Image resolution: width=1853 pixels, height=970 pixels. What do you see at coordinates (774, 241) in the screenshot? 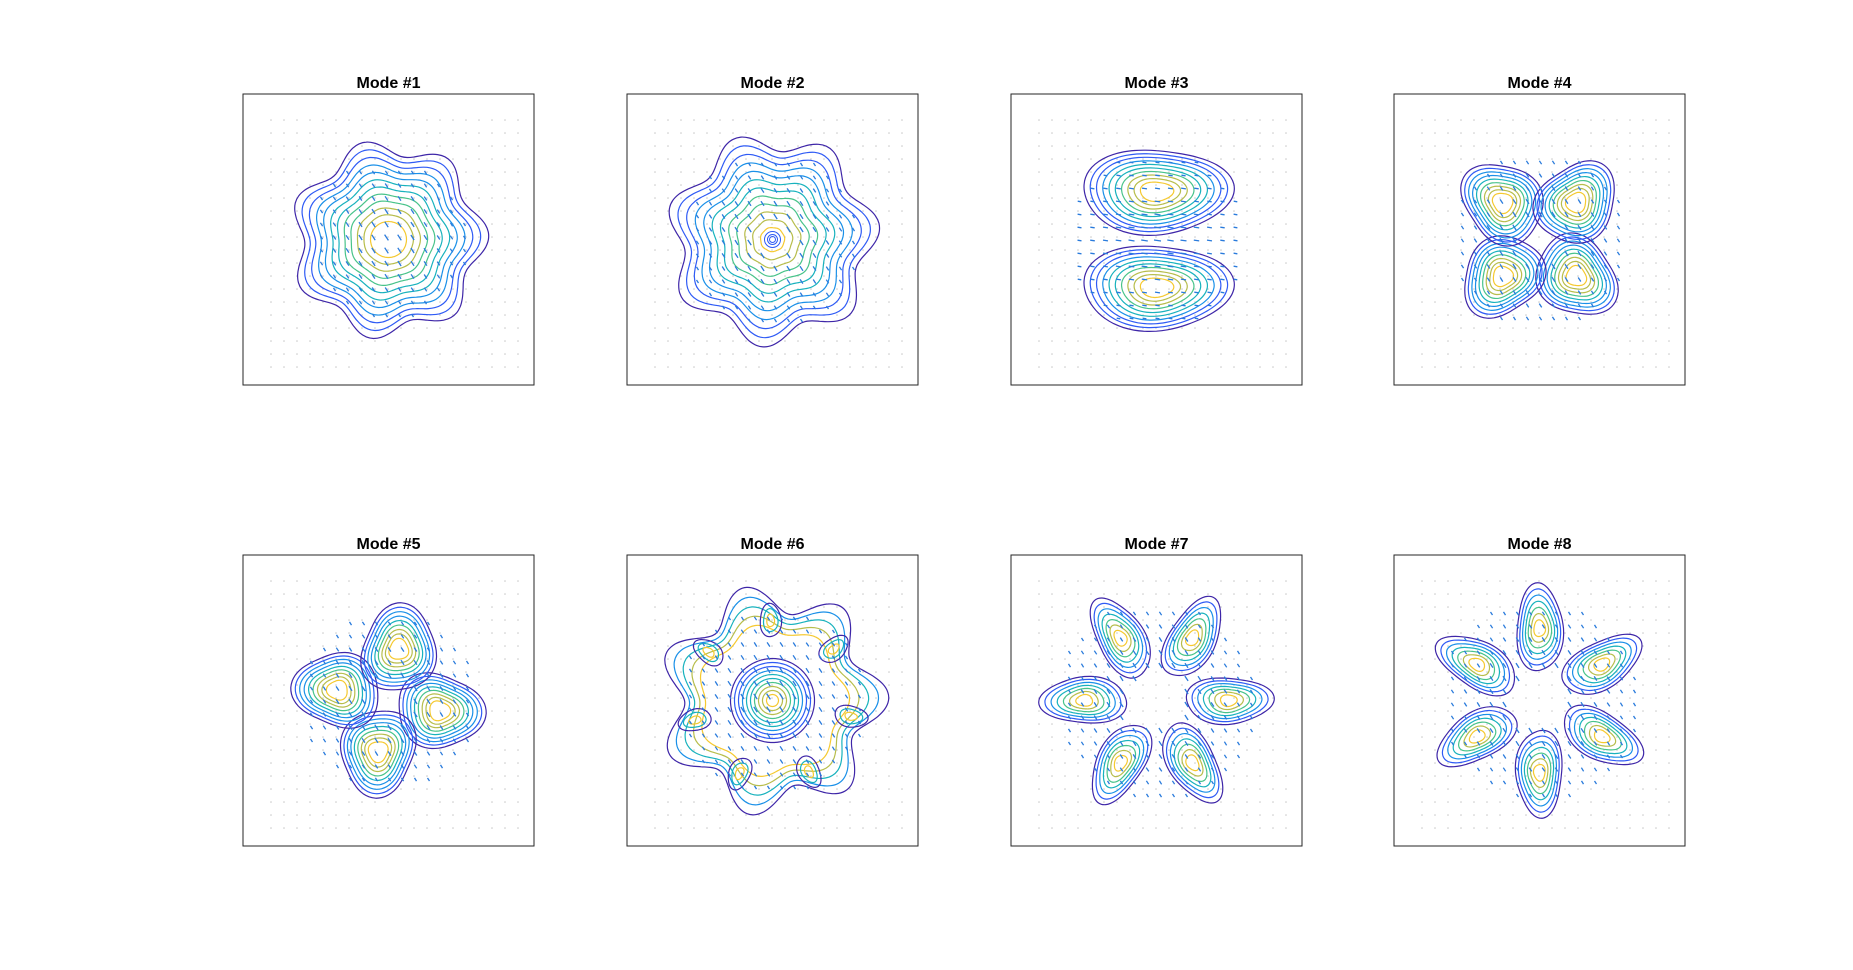
I see `contour-line` at bounding box center [774, 241].